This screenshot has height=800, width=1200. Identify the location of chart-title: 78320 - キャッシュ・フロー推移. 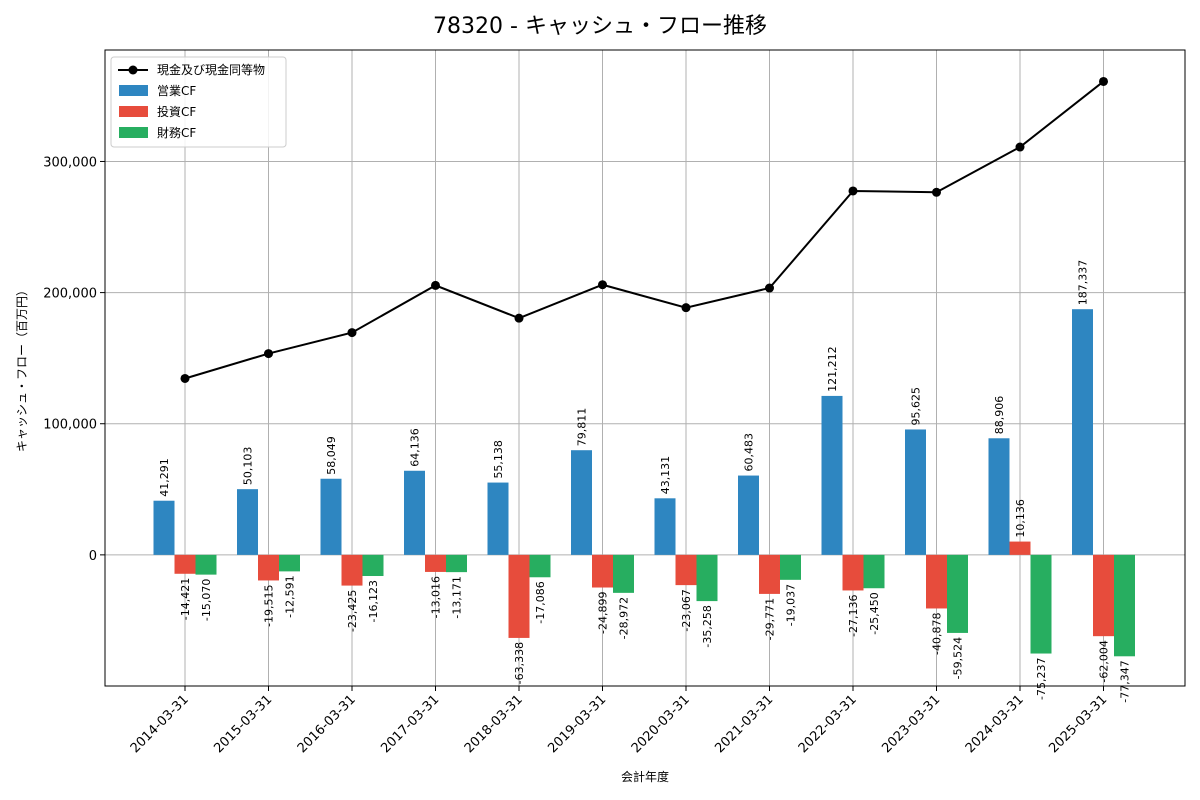
(600, 26).